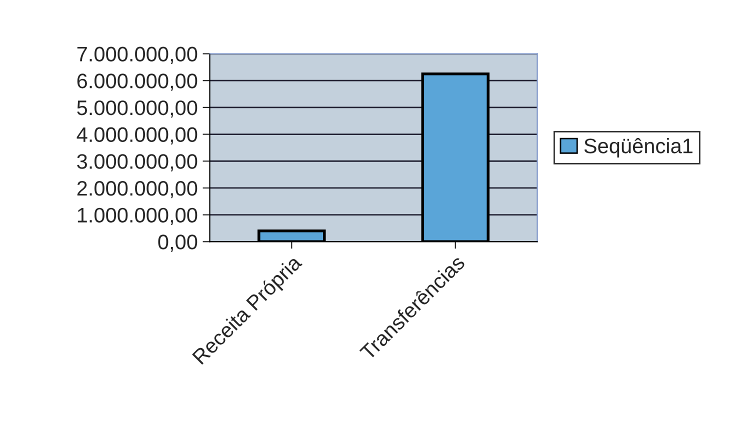 This screenshot has width=736, height=437. What do you see at coordinates (178, 243) in the screenshot?
I see `y-tick-label: 0,00` at bounding box center [178, 243].